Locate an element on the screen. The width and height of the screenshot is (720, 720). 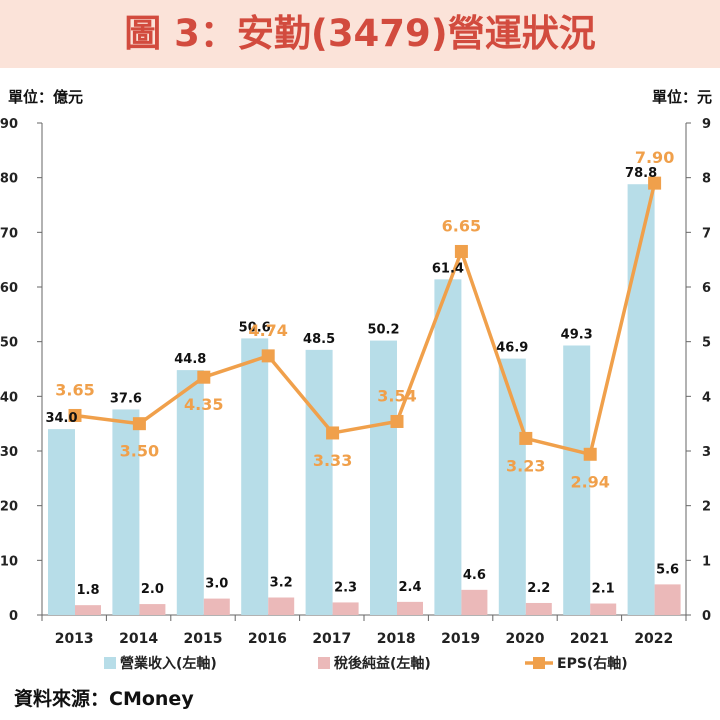
net-income-data-label: 2.3 is located at coordinates (345, 587).